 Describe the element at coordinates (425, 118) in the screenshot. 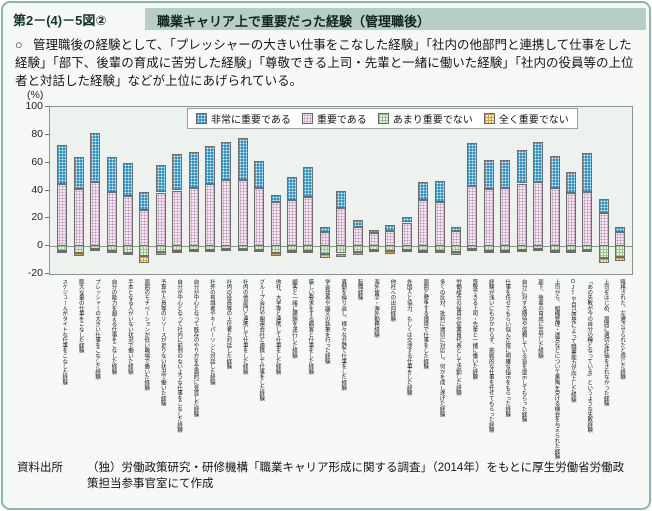

I see `legend-item: あまり重要でない` at that location.